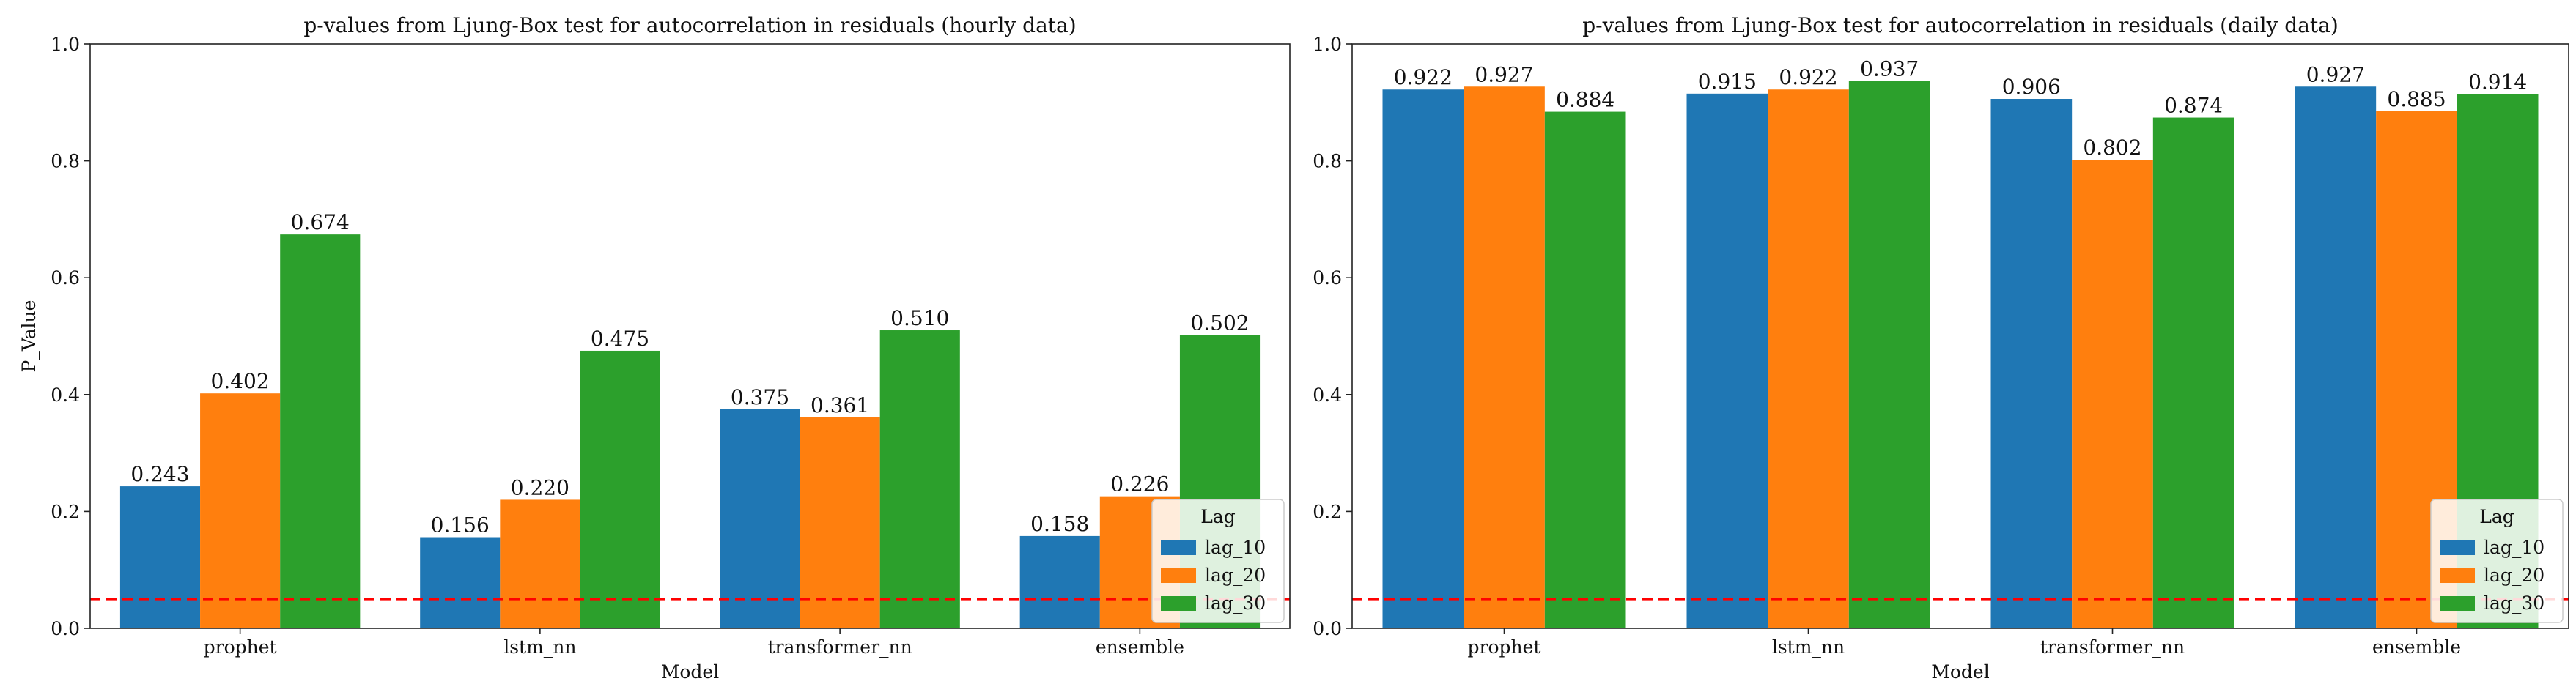  What do you see at coordinates (1585, 100) in the screenshot?
I see `bar-value-label: 0.884` at bounding box center [1585, 100].